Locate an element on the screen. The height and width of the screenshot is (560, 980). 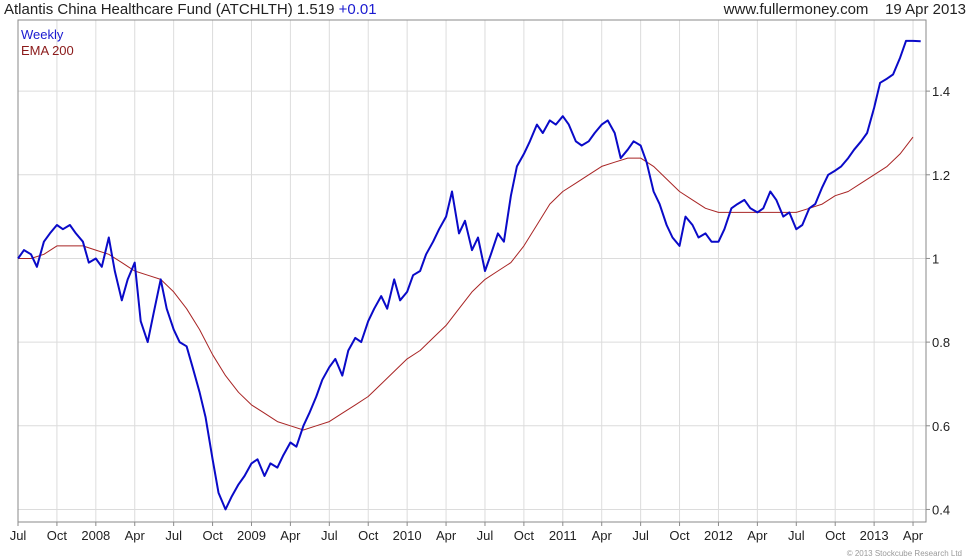
x-tick-label: 2008 is located at coordinates (95, 535).